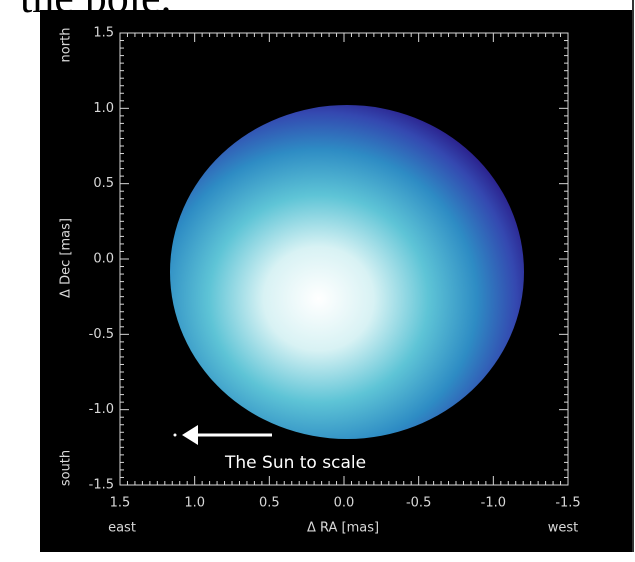 This screenshot has width=635, height=562. I want to click on y-tick-label: 0.5, so click(103, 183).